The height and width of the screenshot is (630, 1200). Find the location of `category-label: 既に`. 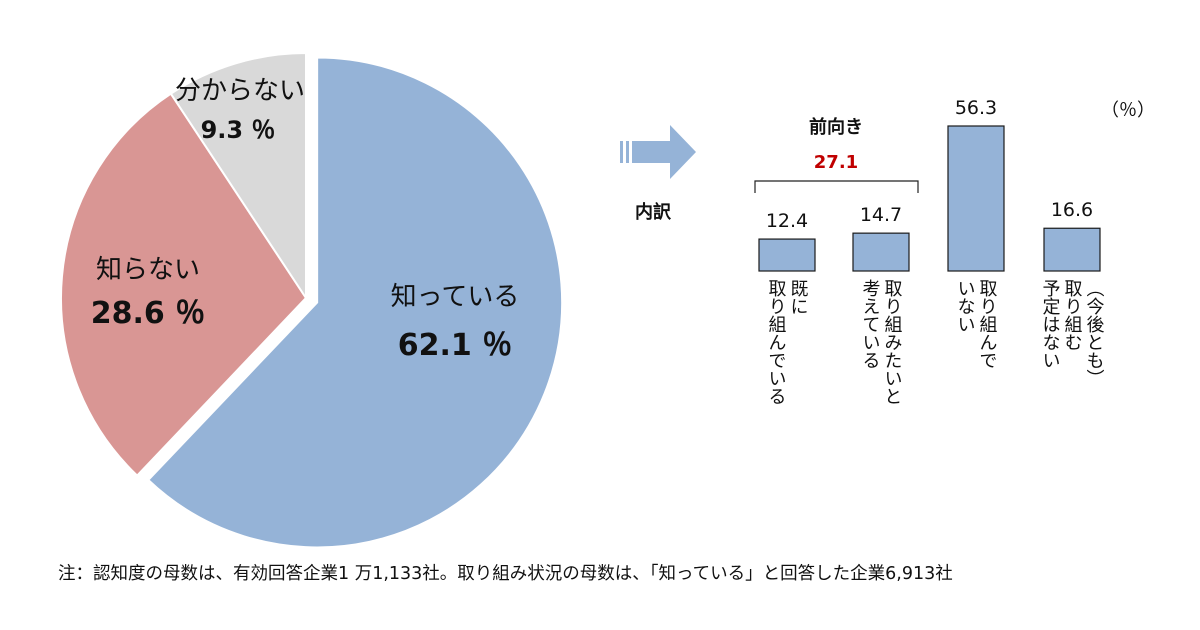

category-label: 既に is located at coordinates (798, 297).